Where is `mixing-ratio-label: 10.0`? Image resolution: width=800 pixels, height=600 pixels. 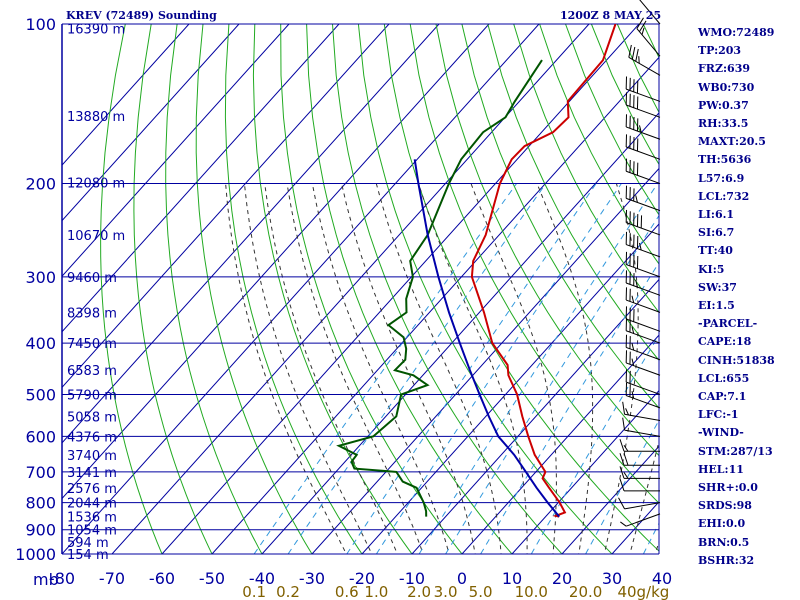 mixing-ratio-label: 10.0 is located at coordinates (531, 591).